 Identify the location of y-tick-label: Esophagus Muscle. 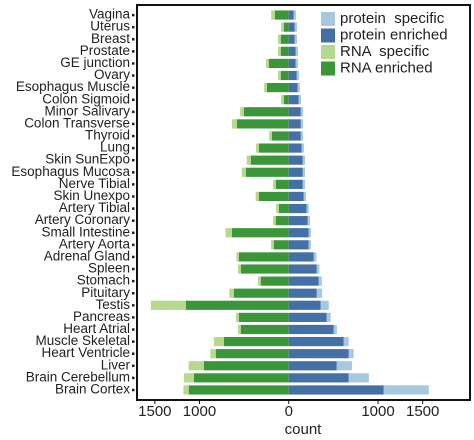
(73, 86).